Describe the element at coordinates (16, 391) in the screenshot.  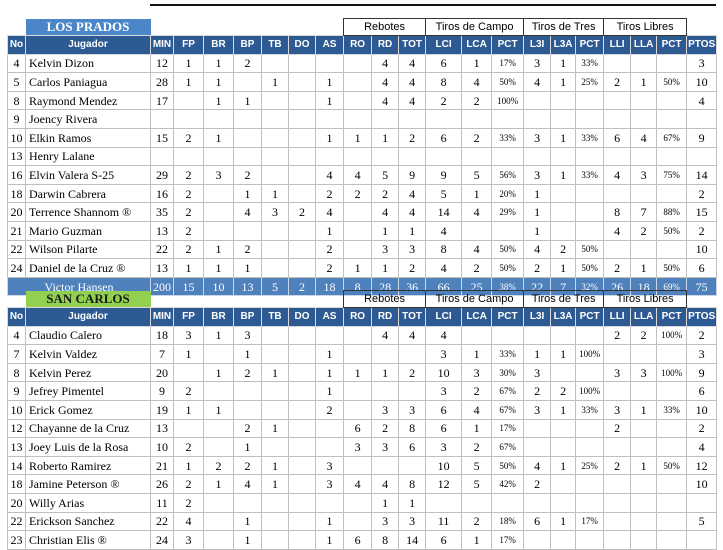
I see `stat-cell: 9` at that location.